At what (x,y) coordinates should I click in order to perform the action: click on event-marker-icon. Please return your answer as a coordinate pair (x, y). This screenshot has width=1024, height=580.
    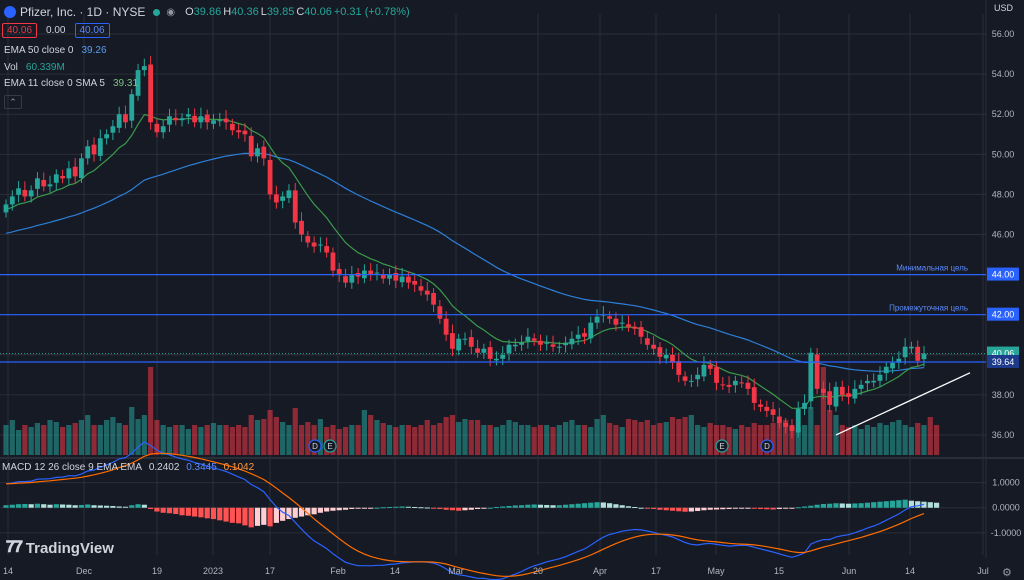
    Looking at the image, I should click on (330, 446).